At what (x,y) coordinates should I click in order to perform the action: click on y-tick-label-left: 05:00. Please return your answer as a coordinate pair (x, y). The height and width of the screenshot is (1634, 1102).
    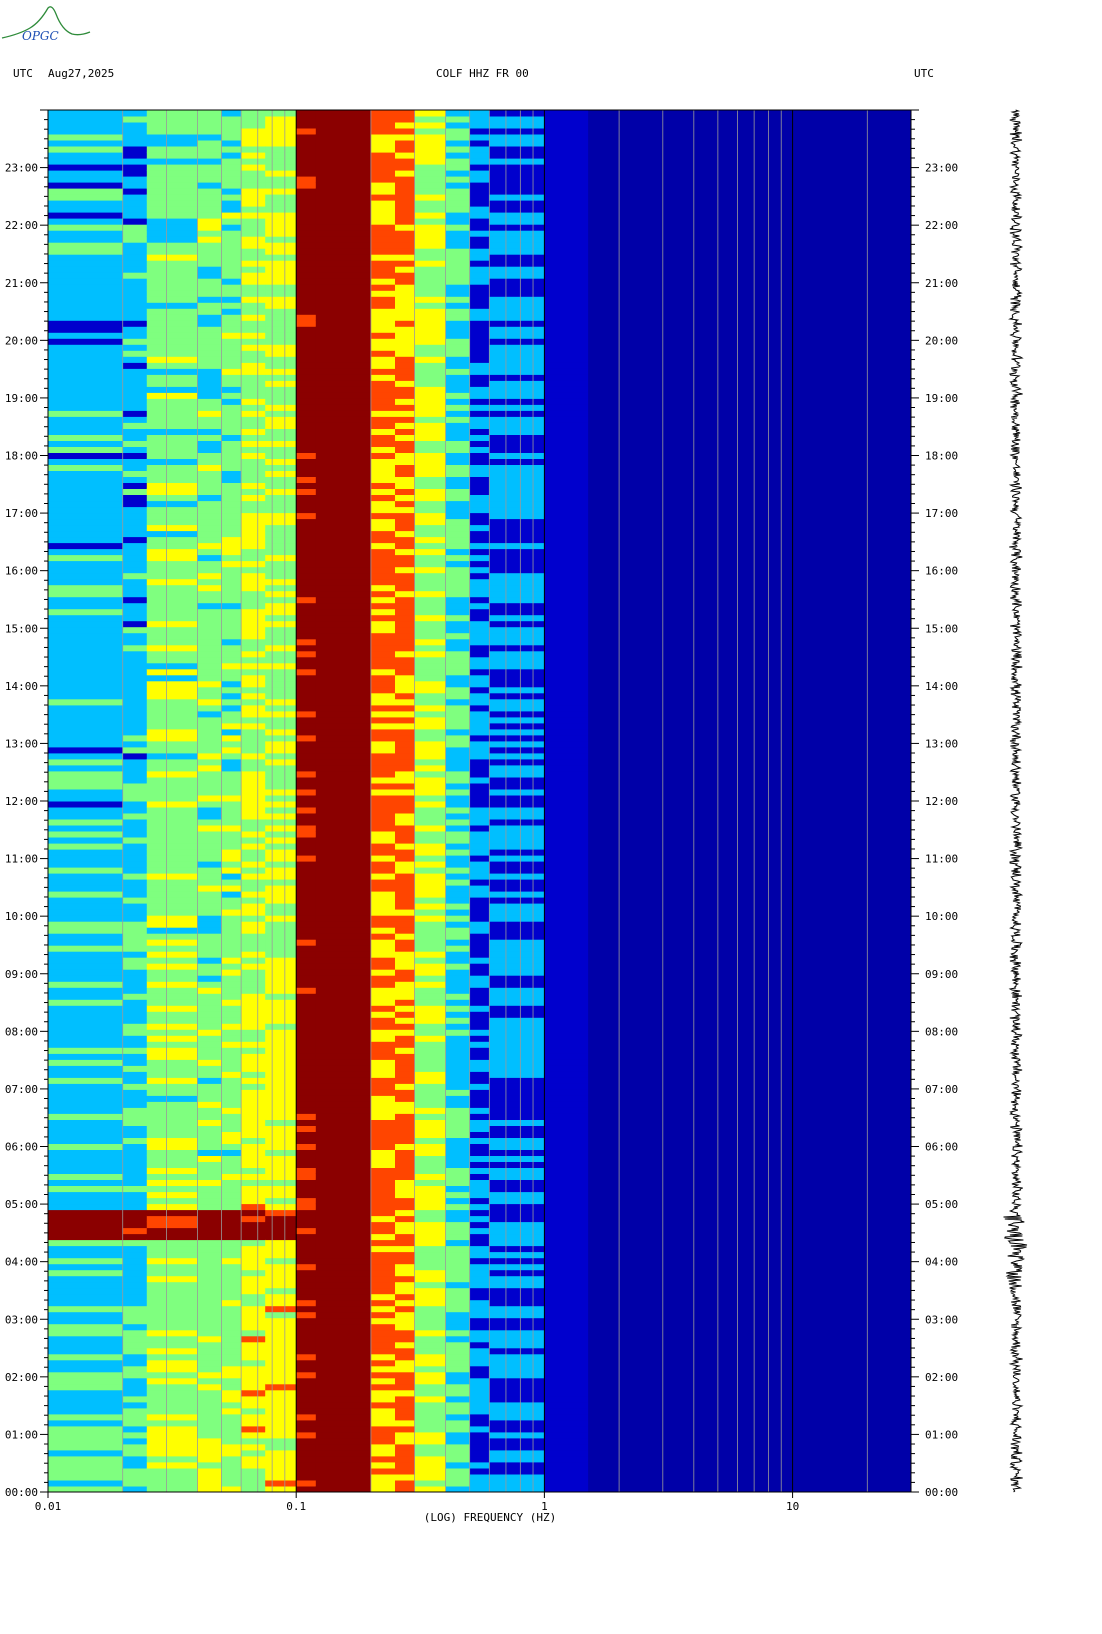
    Looking at the image, I should click on (21, 1204).